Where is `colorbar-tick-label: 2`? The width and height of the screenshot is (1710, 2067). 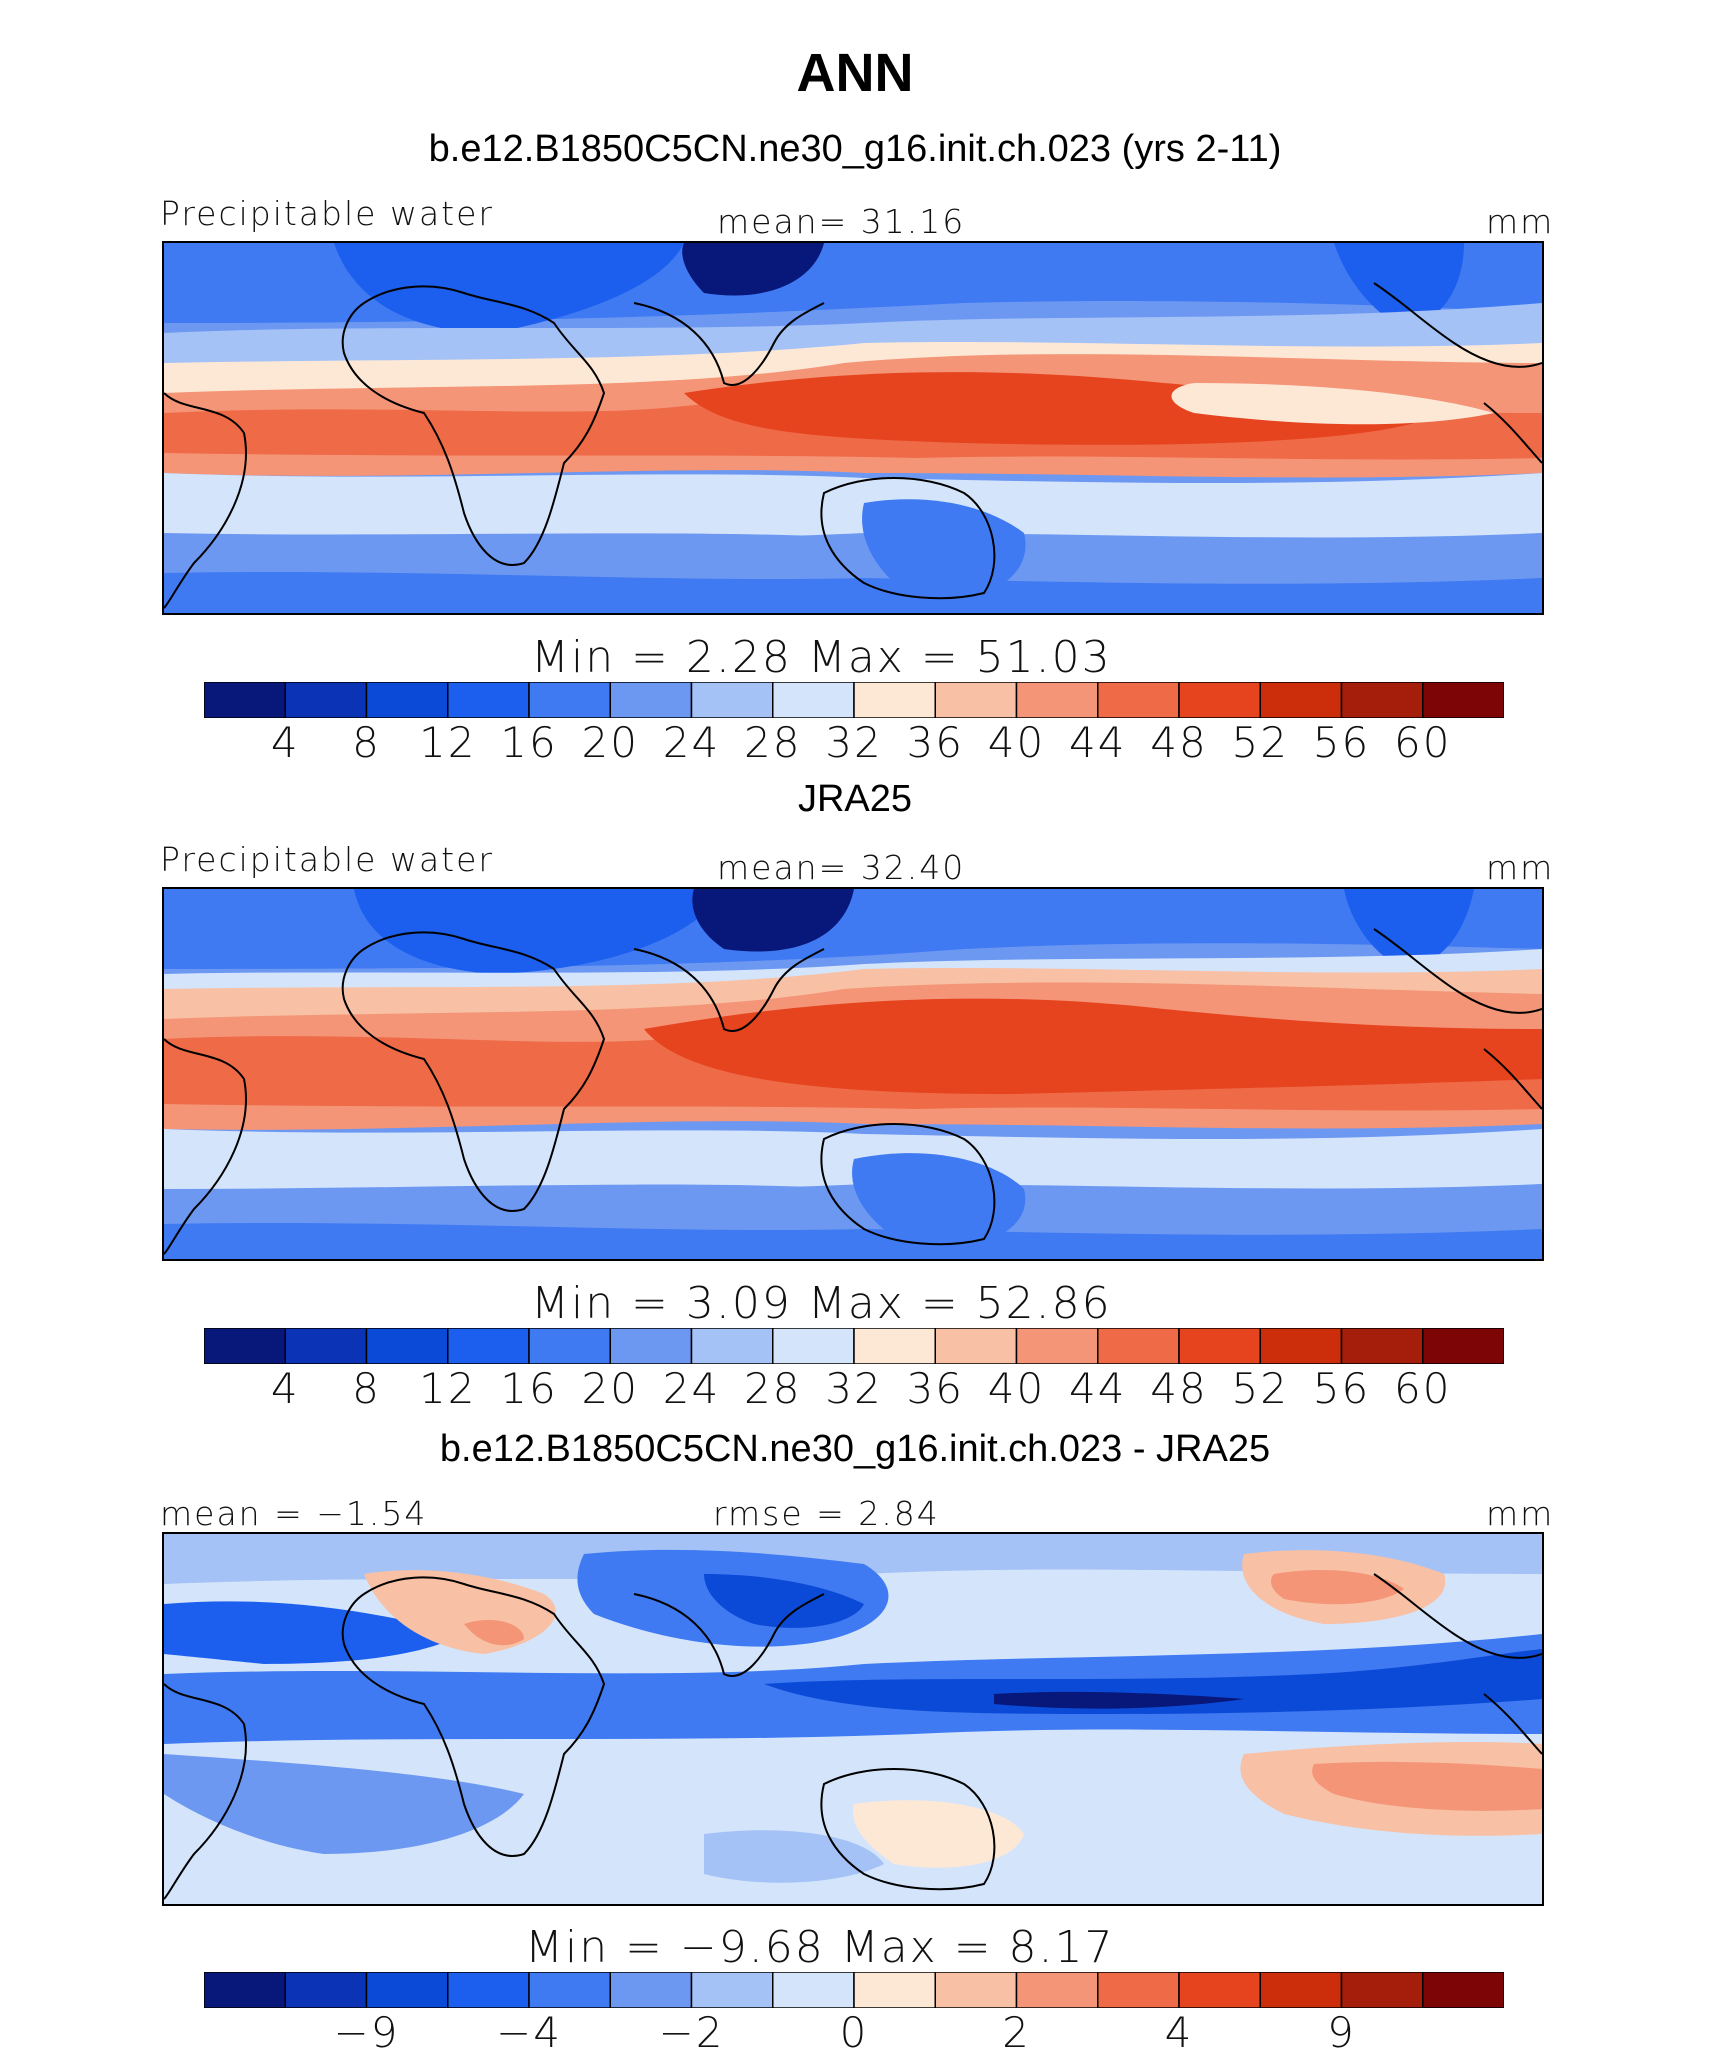
colorbar-tick-label: 2 is located at coordinates (1016, 2032).